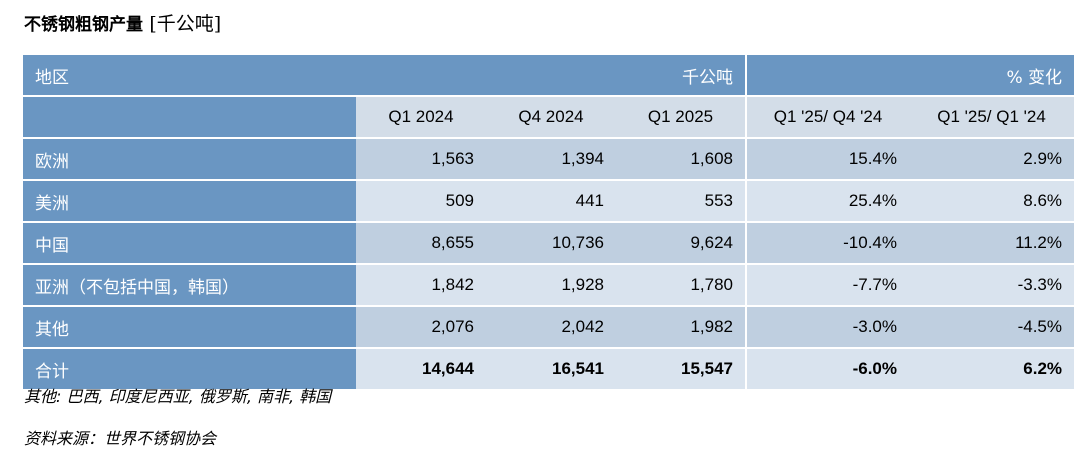 The height and width of the screenshot is (454, 1080). Describe the element at coordinates (682, 285) in the screenshot. I see `cell-value: 1,780` at that location.